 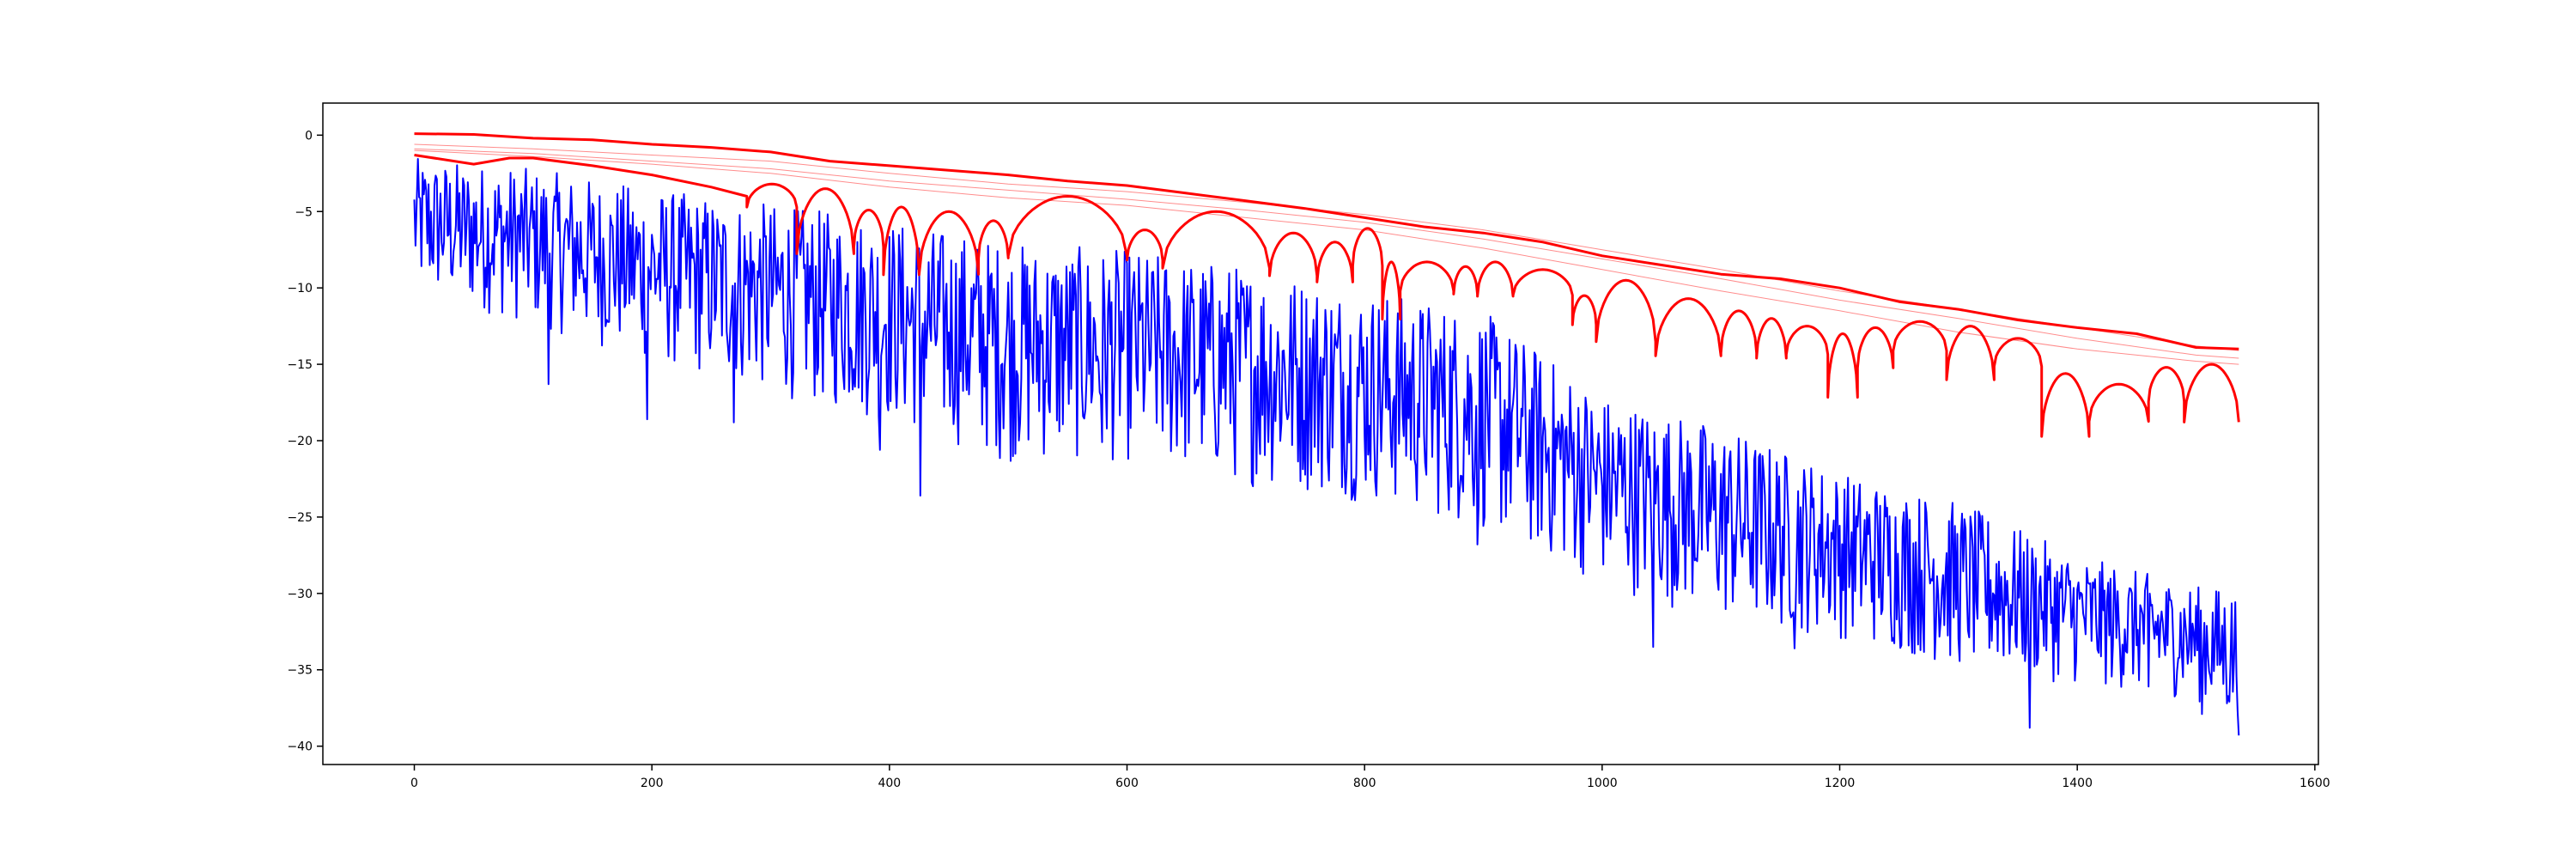 I want to click on x-tick-label: 0, so click(x=414, y=783).